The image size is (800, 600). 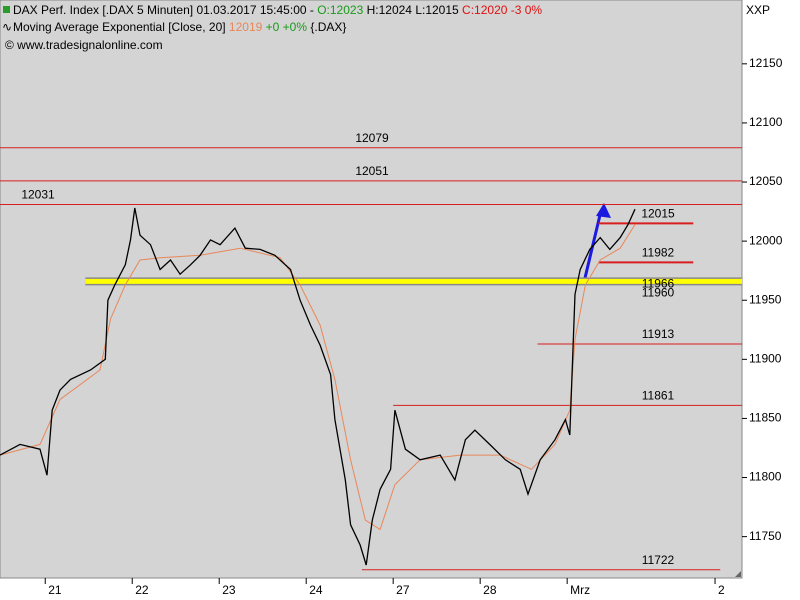 I want to click on x-tick-label: 24, so click(x=316, y=590).